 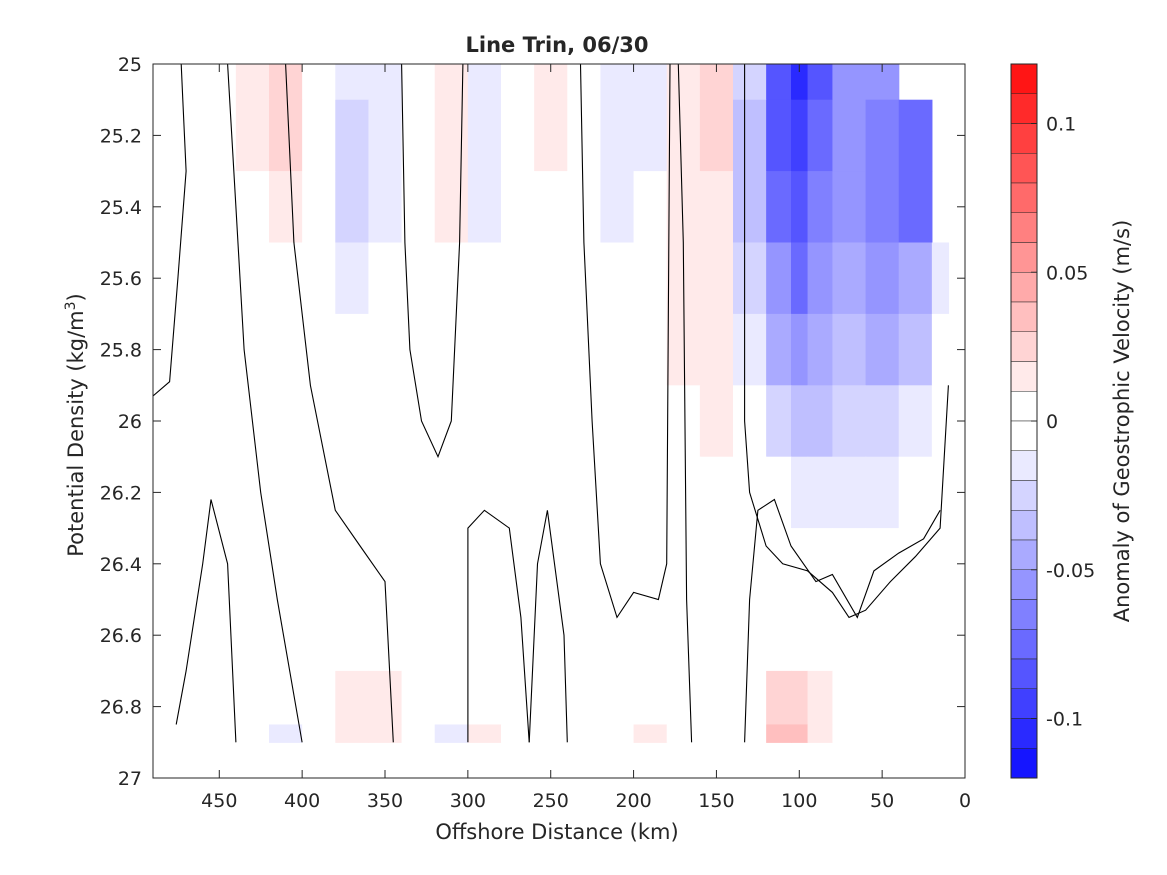 What do you see at coordinates (121, 279) in the screenshot?
I see `y-tick-label: 25.6` at bounding box center [121, 279].